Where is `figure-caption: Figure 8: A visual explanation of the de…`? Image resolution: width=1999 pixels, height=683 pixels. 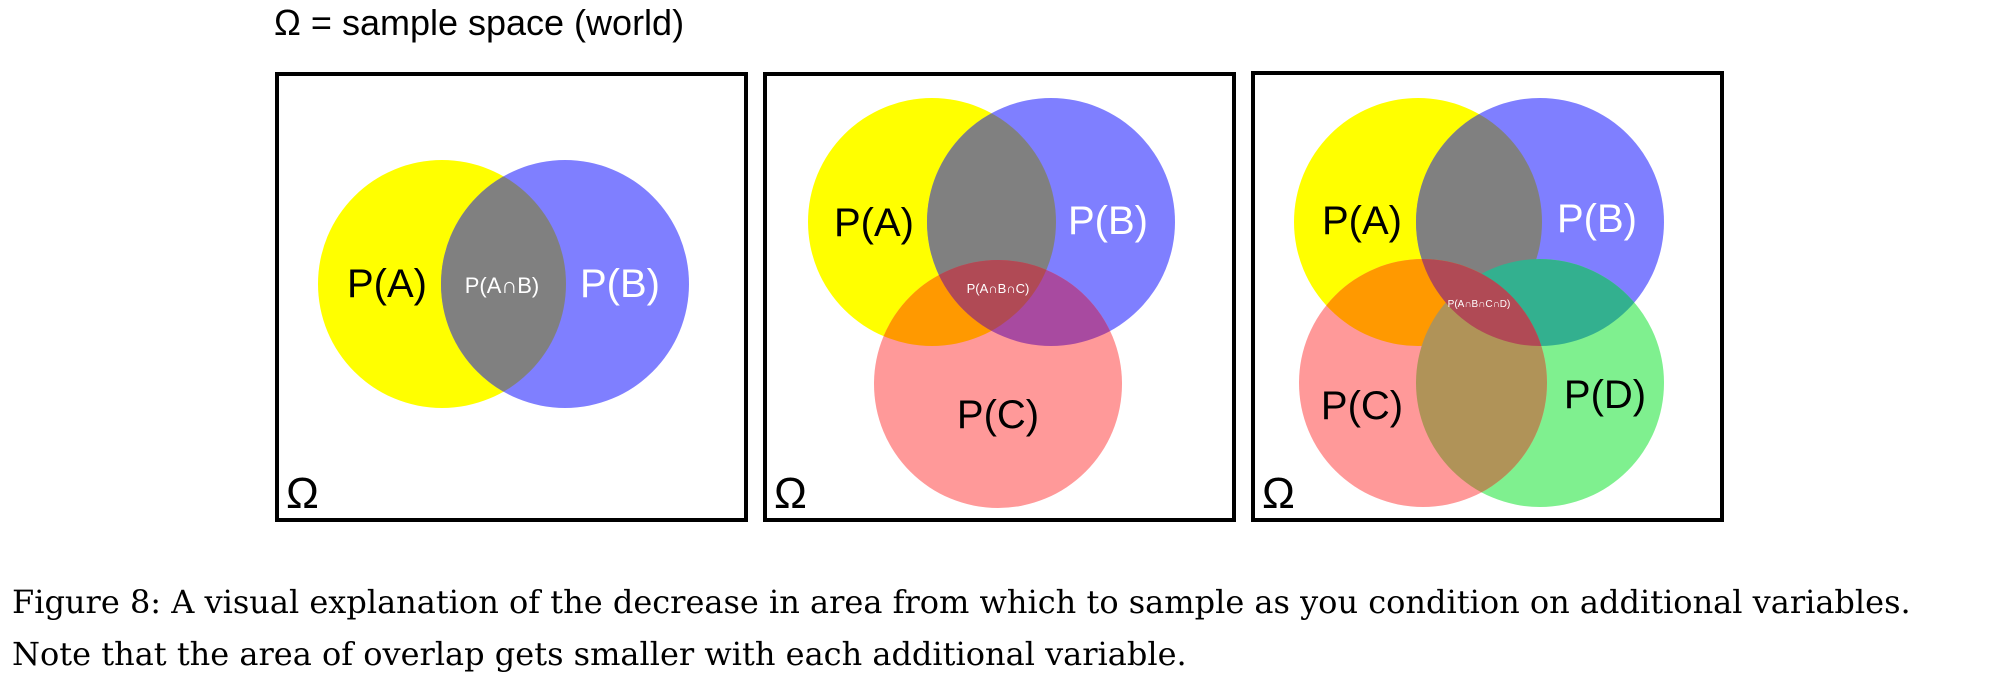
figure-caption: Figure 8: A visual explanation of the de… is located at coordinates (961, 628).